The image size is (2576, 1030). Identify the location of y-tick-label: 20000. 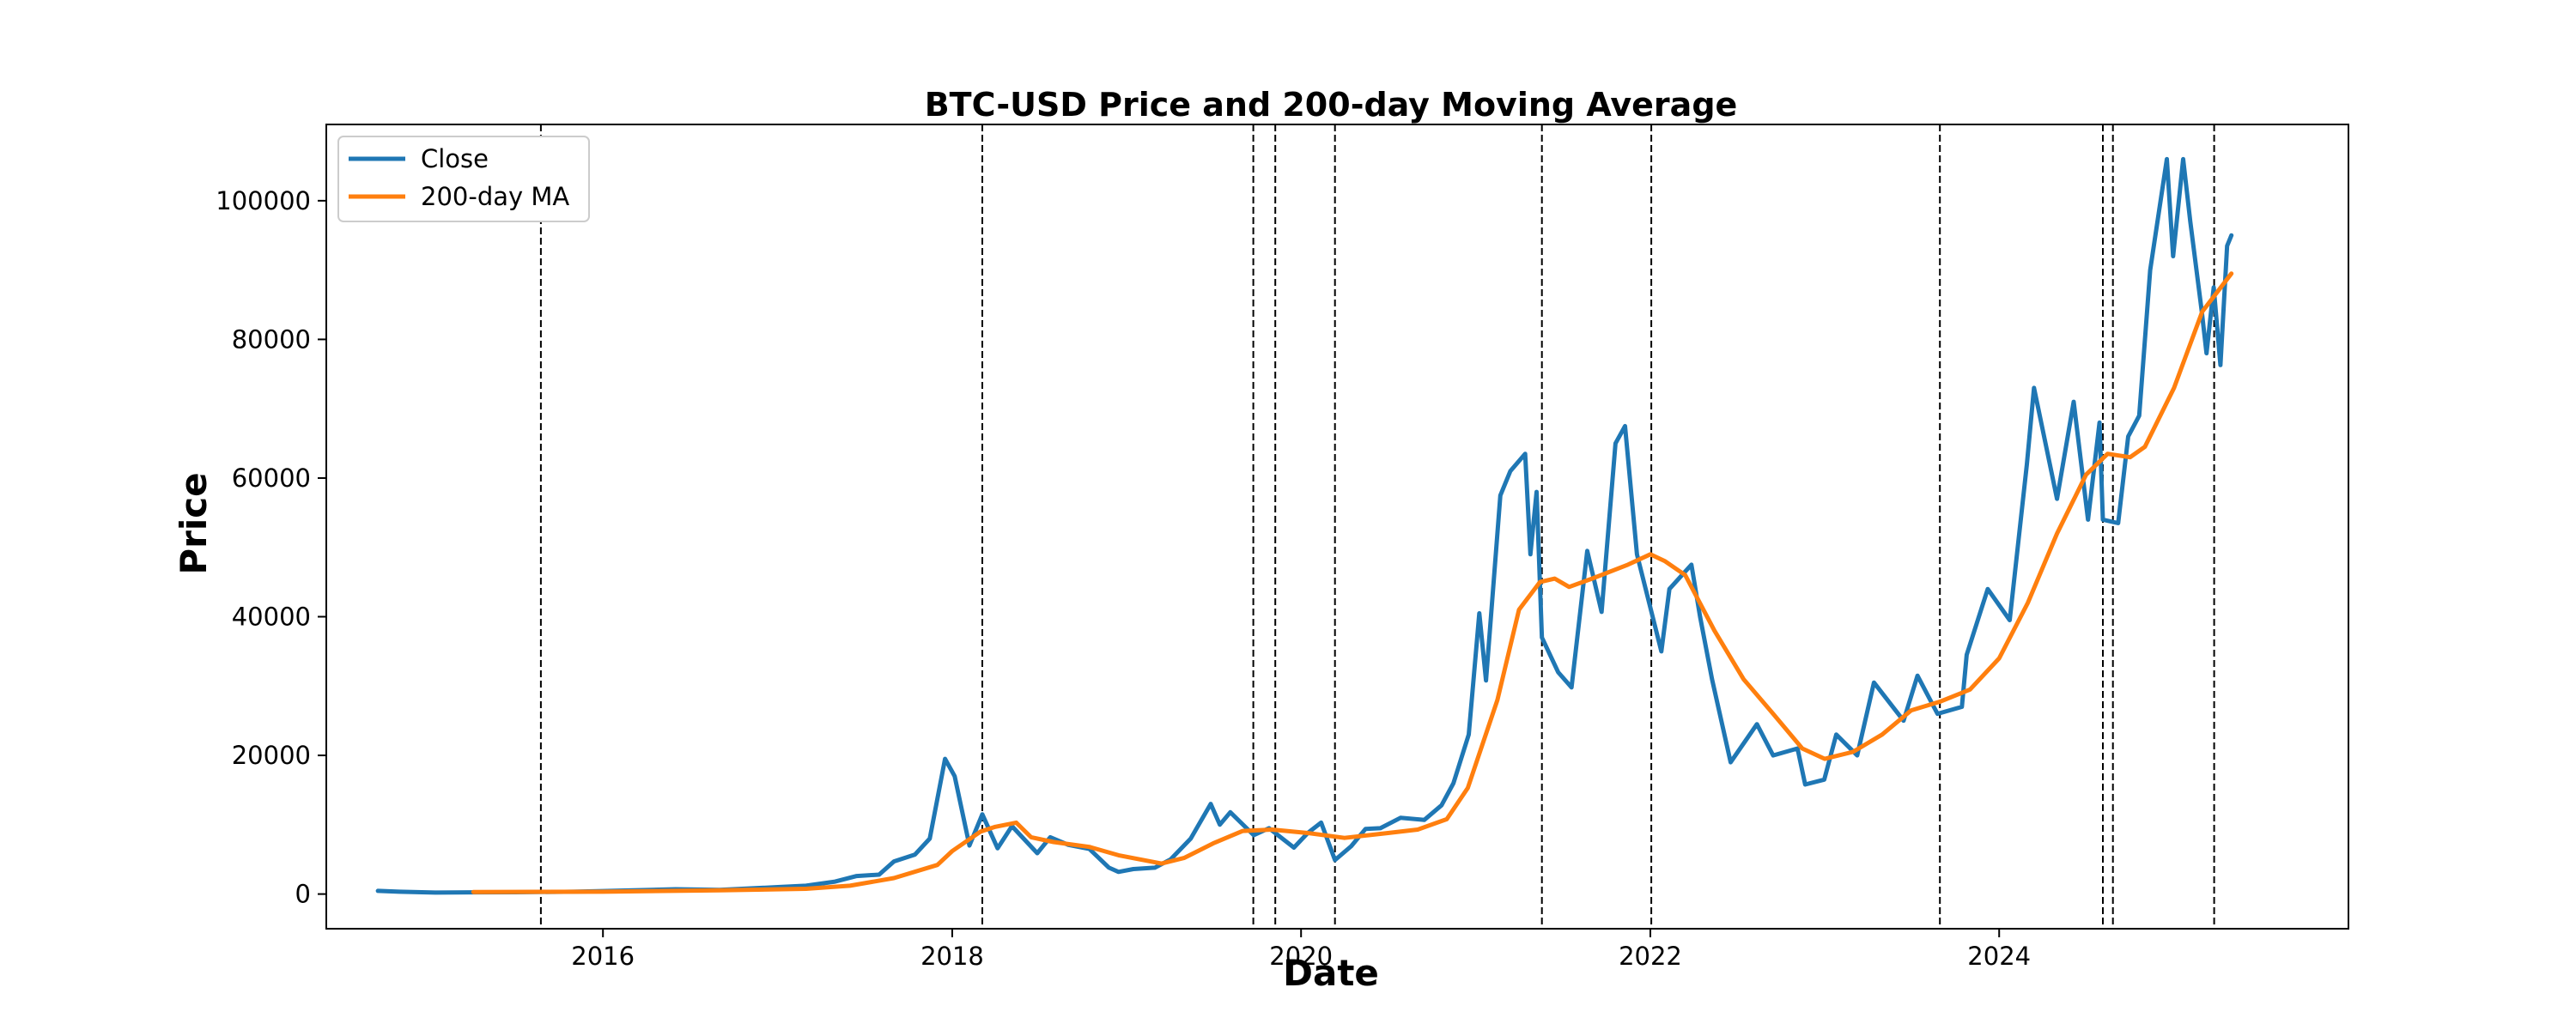
(271, 755).